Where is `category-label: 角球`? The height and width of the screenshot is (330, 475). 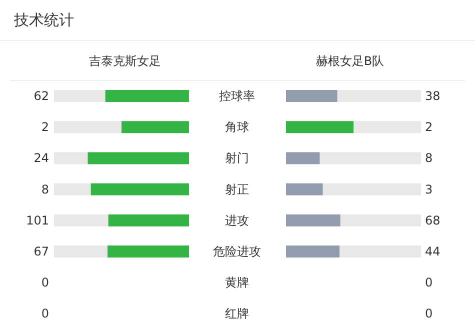 category-label: 角球 is located at coordinates (237, 127).